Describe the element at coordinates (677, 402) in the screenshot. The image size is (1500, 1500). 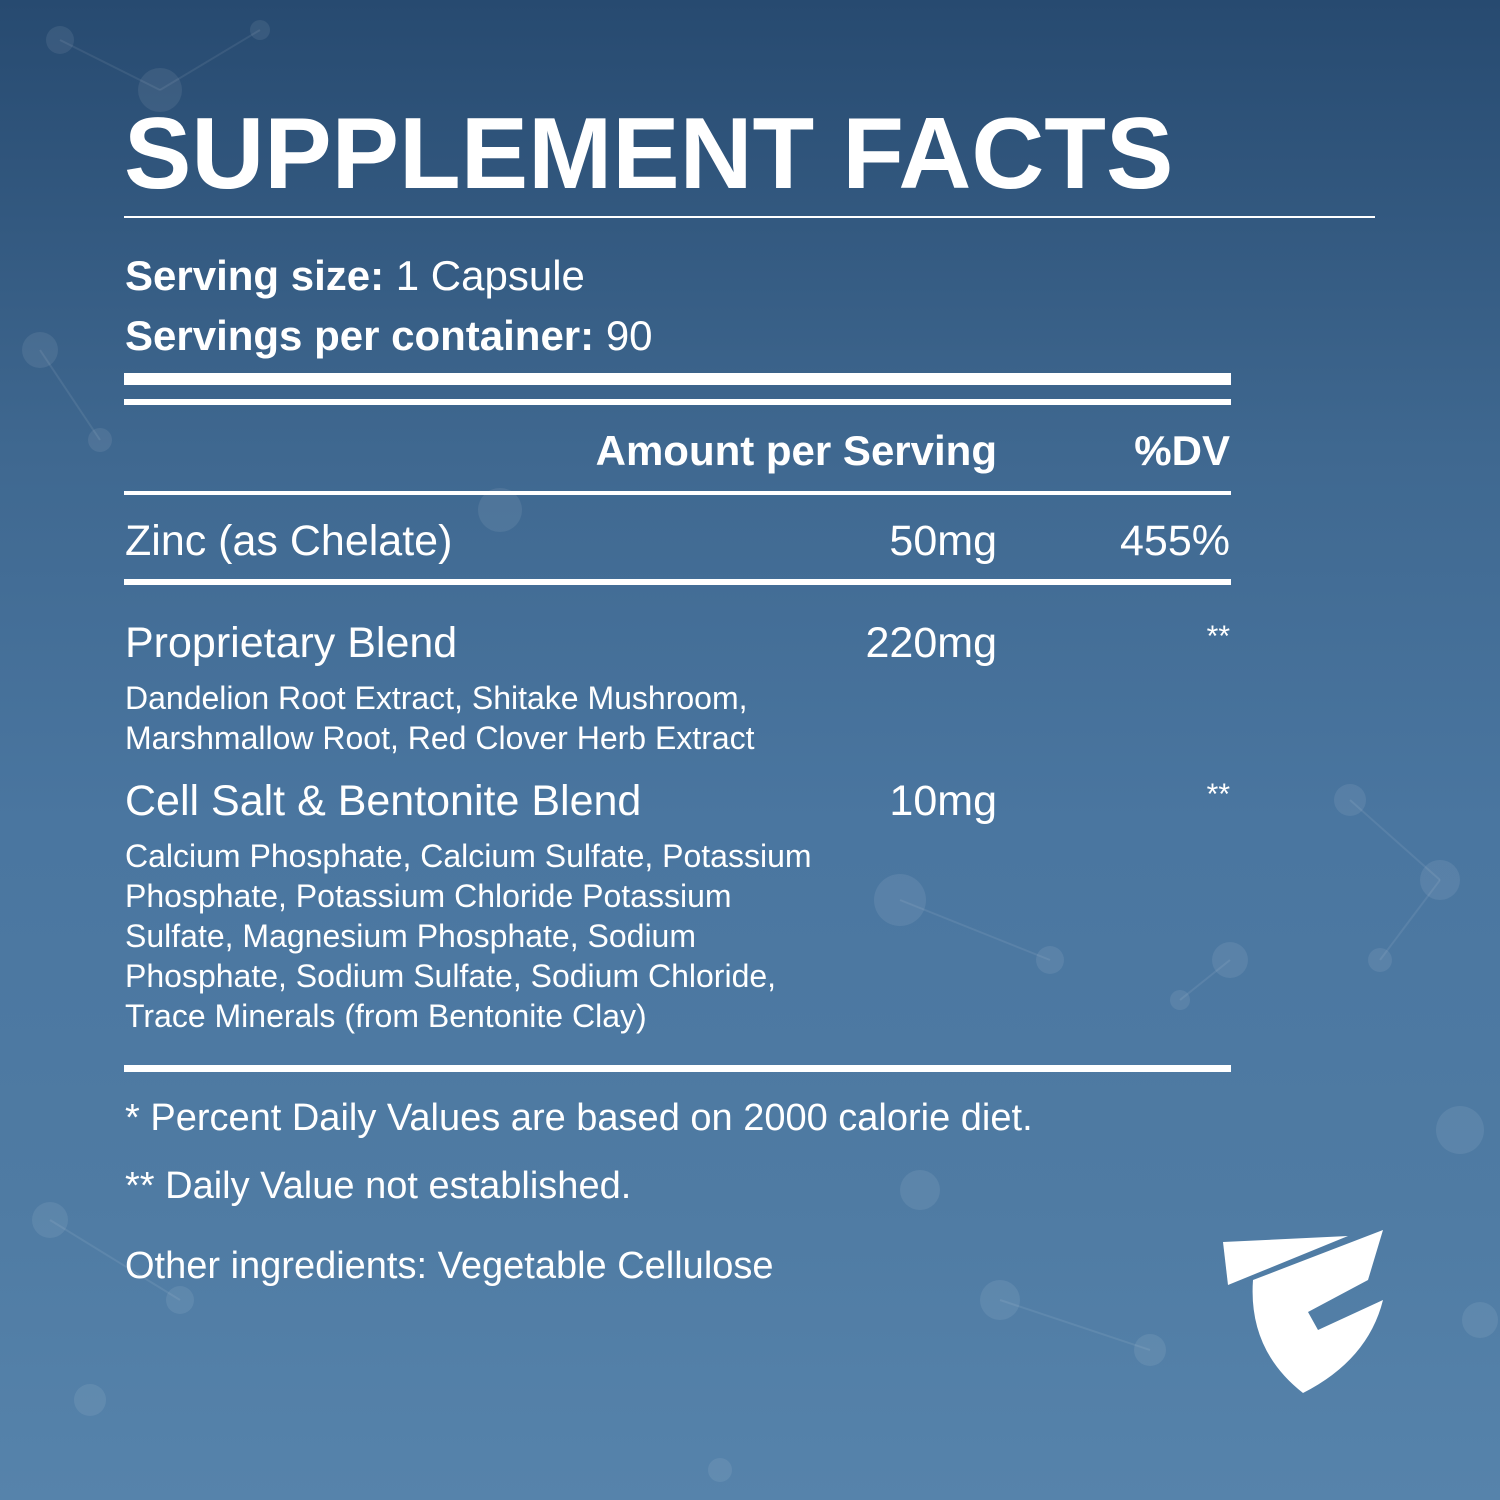
I see `thin-divider` at that location.